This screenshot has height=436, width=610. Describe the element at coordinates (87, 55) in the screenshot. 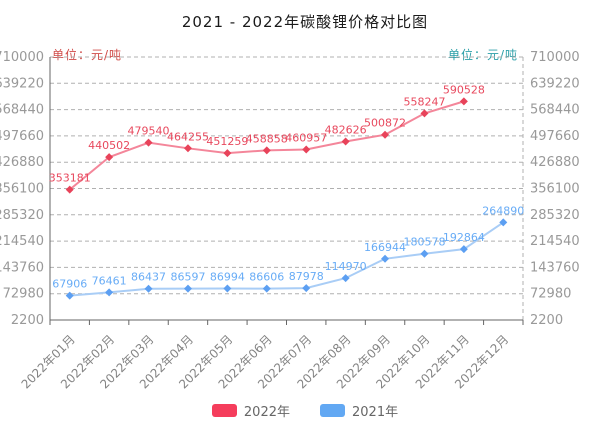

I see `left-unit-label: 单位：元/吨` at that location.